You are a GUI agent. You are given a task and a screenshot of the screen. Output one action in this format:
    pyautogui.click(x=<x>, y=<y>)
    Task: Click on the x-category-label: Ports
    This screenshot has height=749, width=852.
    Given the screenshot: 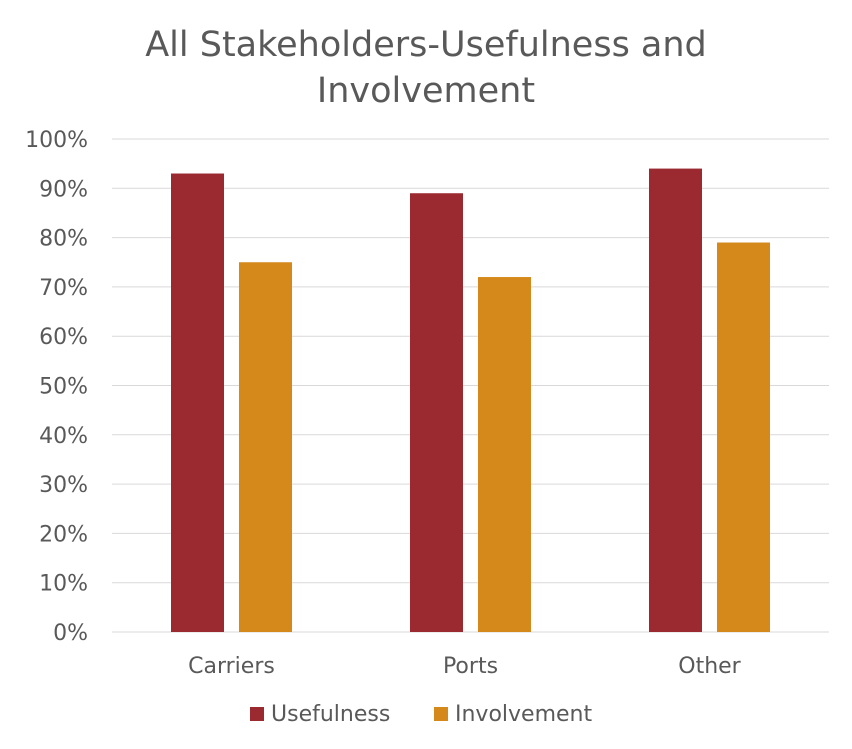 What is the action you would take?
    pyautogui.click(x=470, y=666)
    